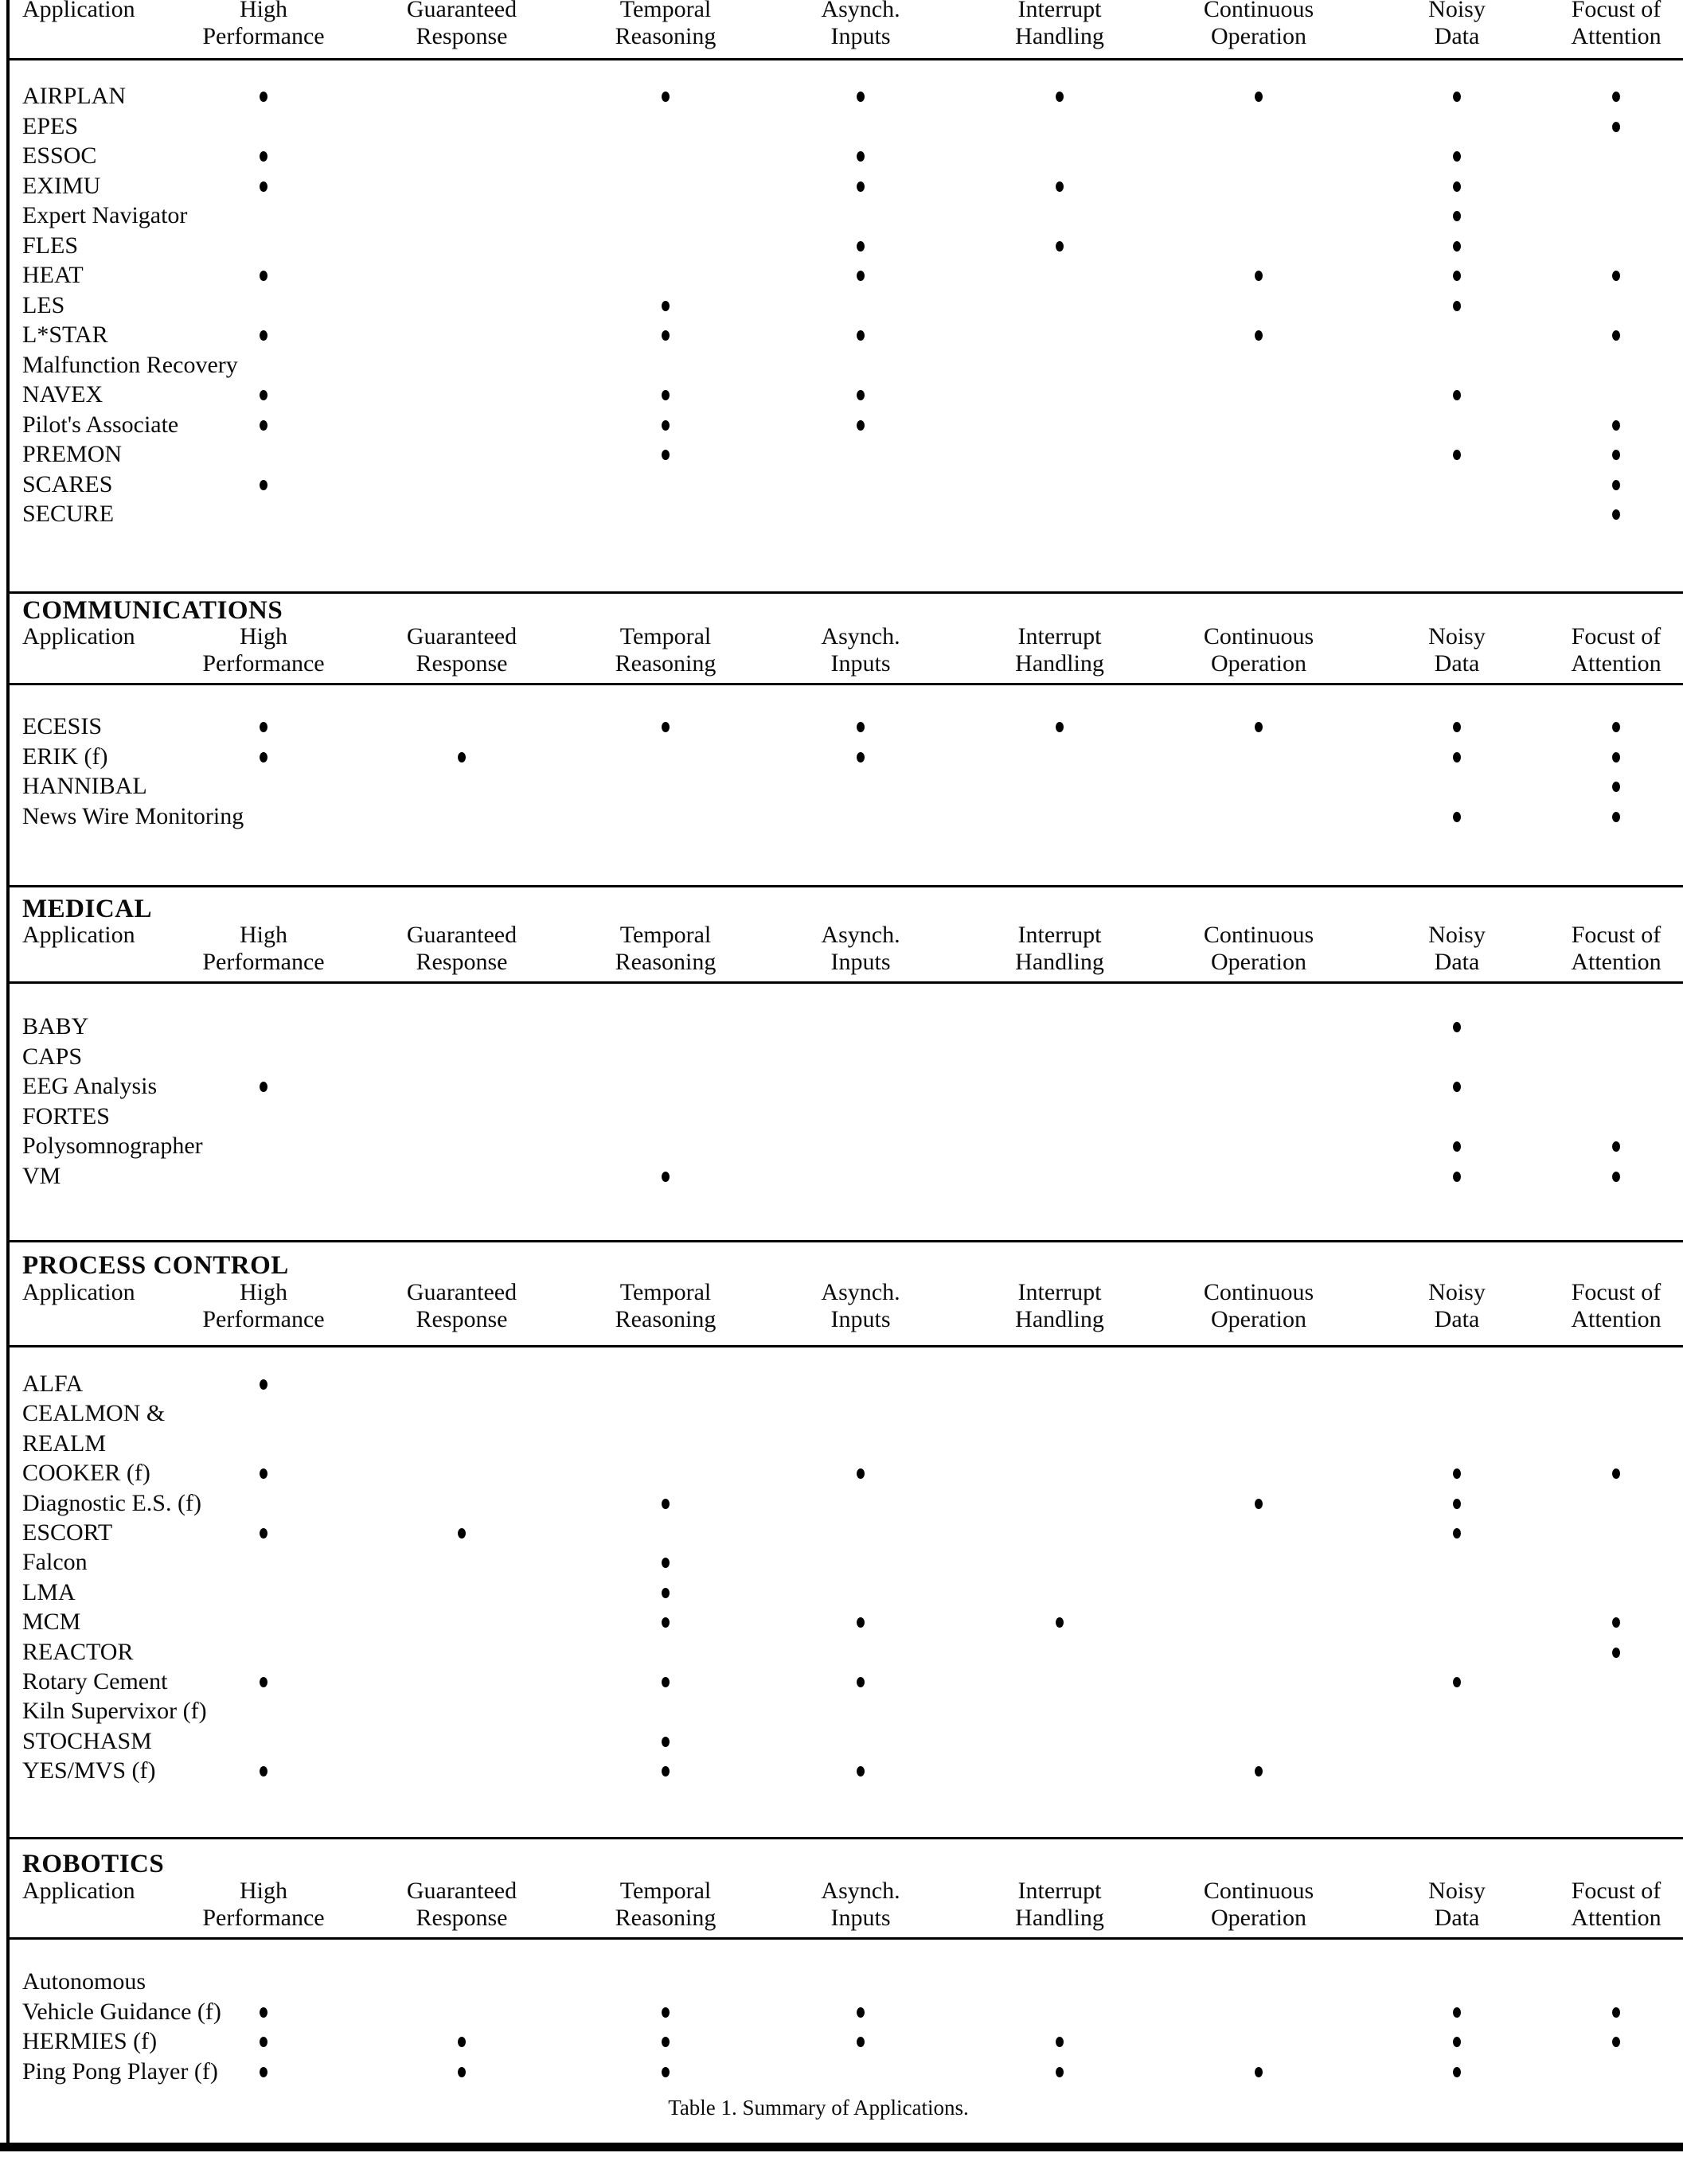 This screenshot has height=2184, width=1683. Describe the element at coordinates (1457, 1474) in the screenshot. I see `dot-cooker-f-noisy-data` at that location.